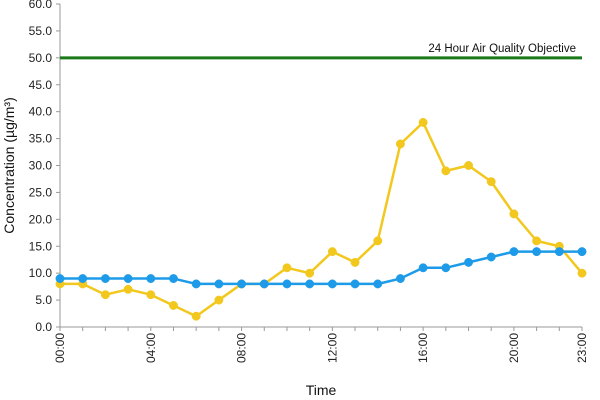 Image resolution: width=600 pixels, height=400 pixels. Describe the element at coordinates (41, 246) in the screenshot. I see `y-tick-label: 15.0` at that location.